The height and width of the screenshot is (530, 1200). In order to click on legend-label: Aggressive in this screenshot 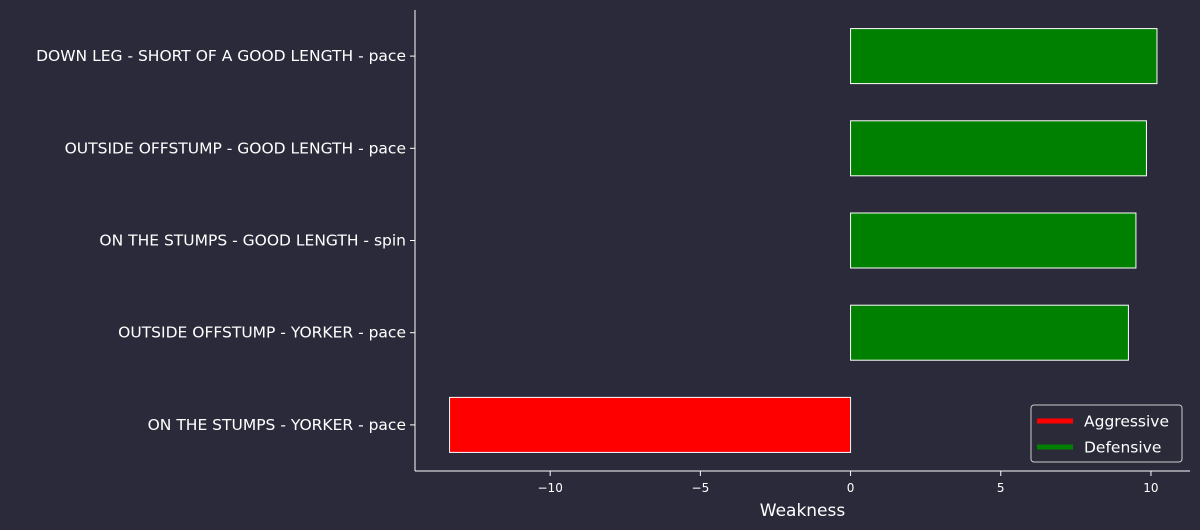, I will do `click(1126, 422)`.